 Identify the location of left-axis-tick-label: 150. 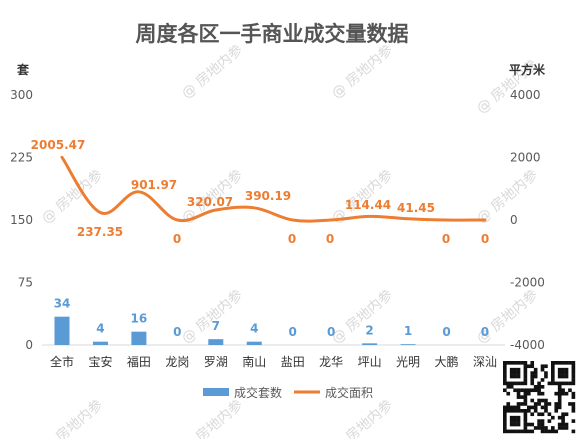
(21, 220).